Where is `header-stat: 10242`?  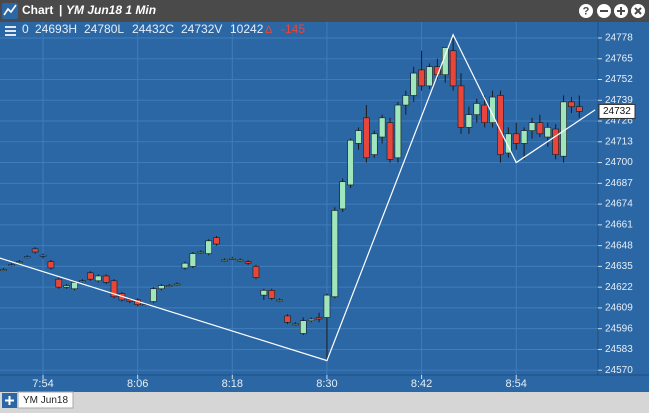 header-stat: 10242 is located at coordinates (247, 29).